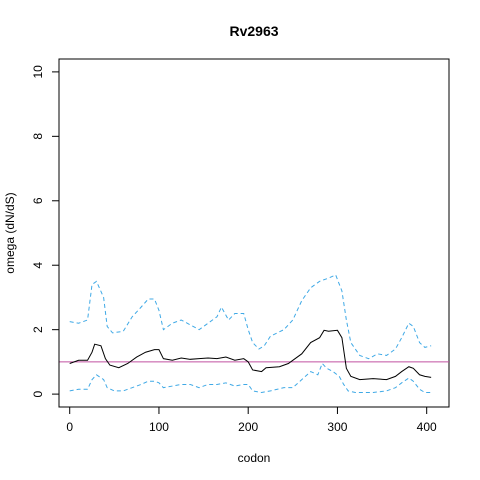  Describe the element at coordinates (69, 427) in the screenshot. I see `x-tick-label: 0` at that location.